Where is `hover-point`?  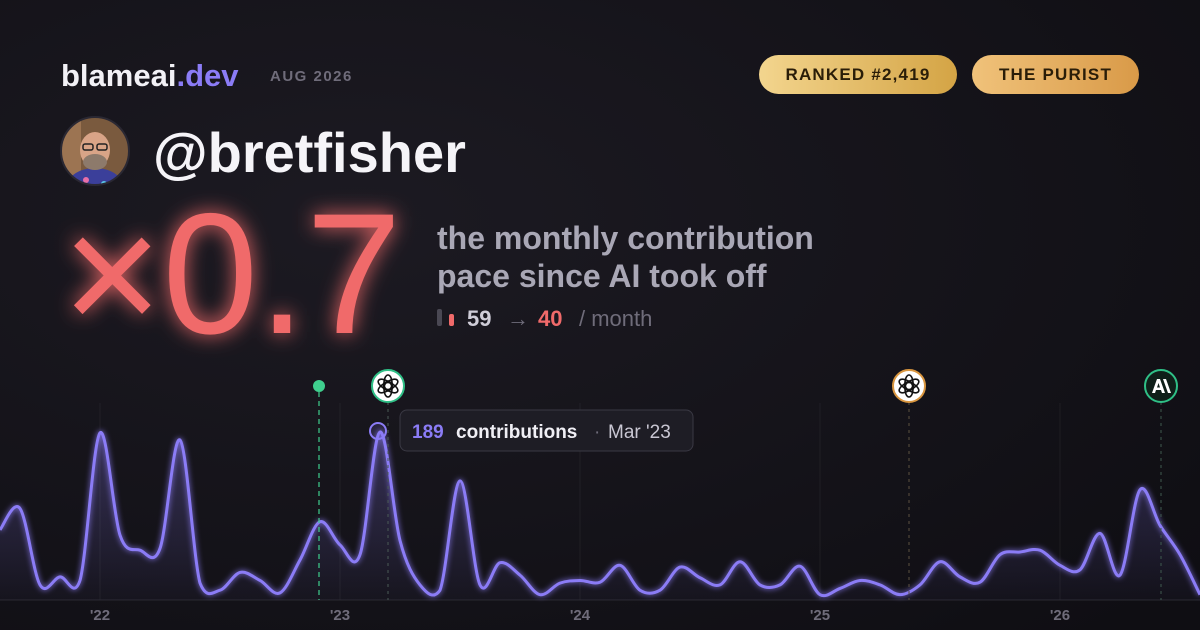 hover-point is located at coordinates (378, 431).